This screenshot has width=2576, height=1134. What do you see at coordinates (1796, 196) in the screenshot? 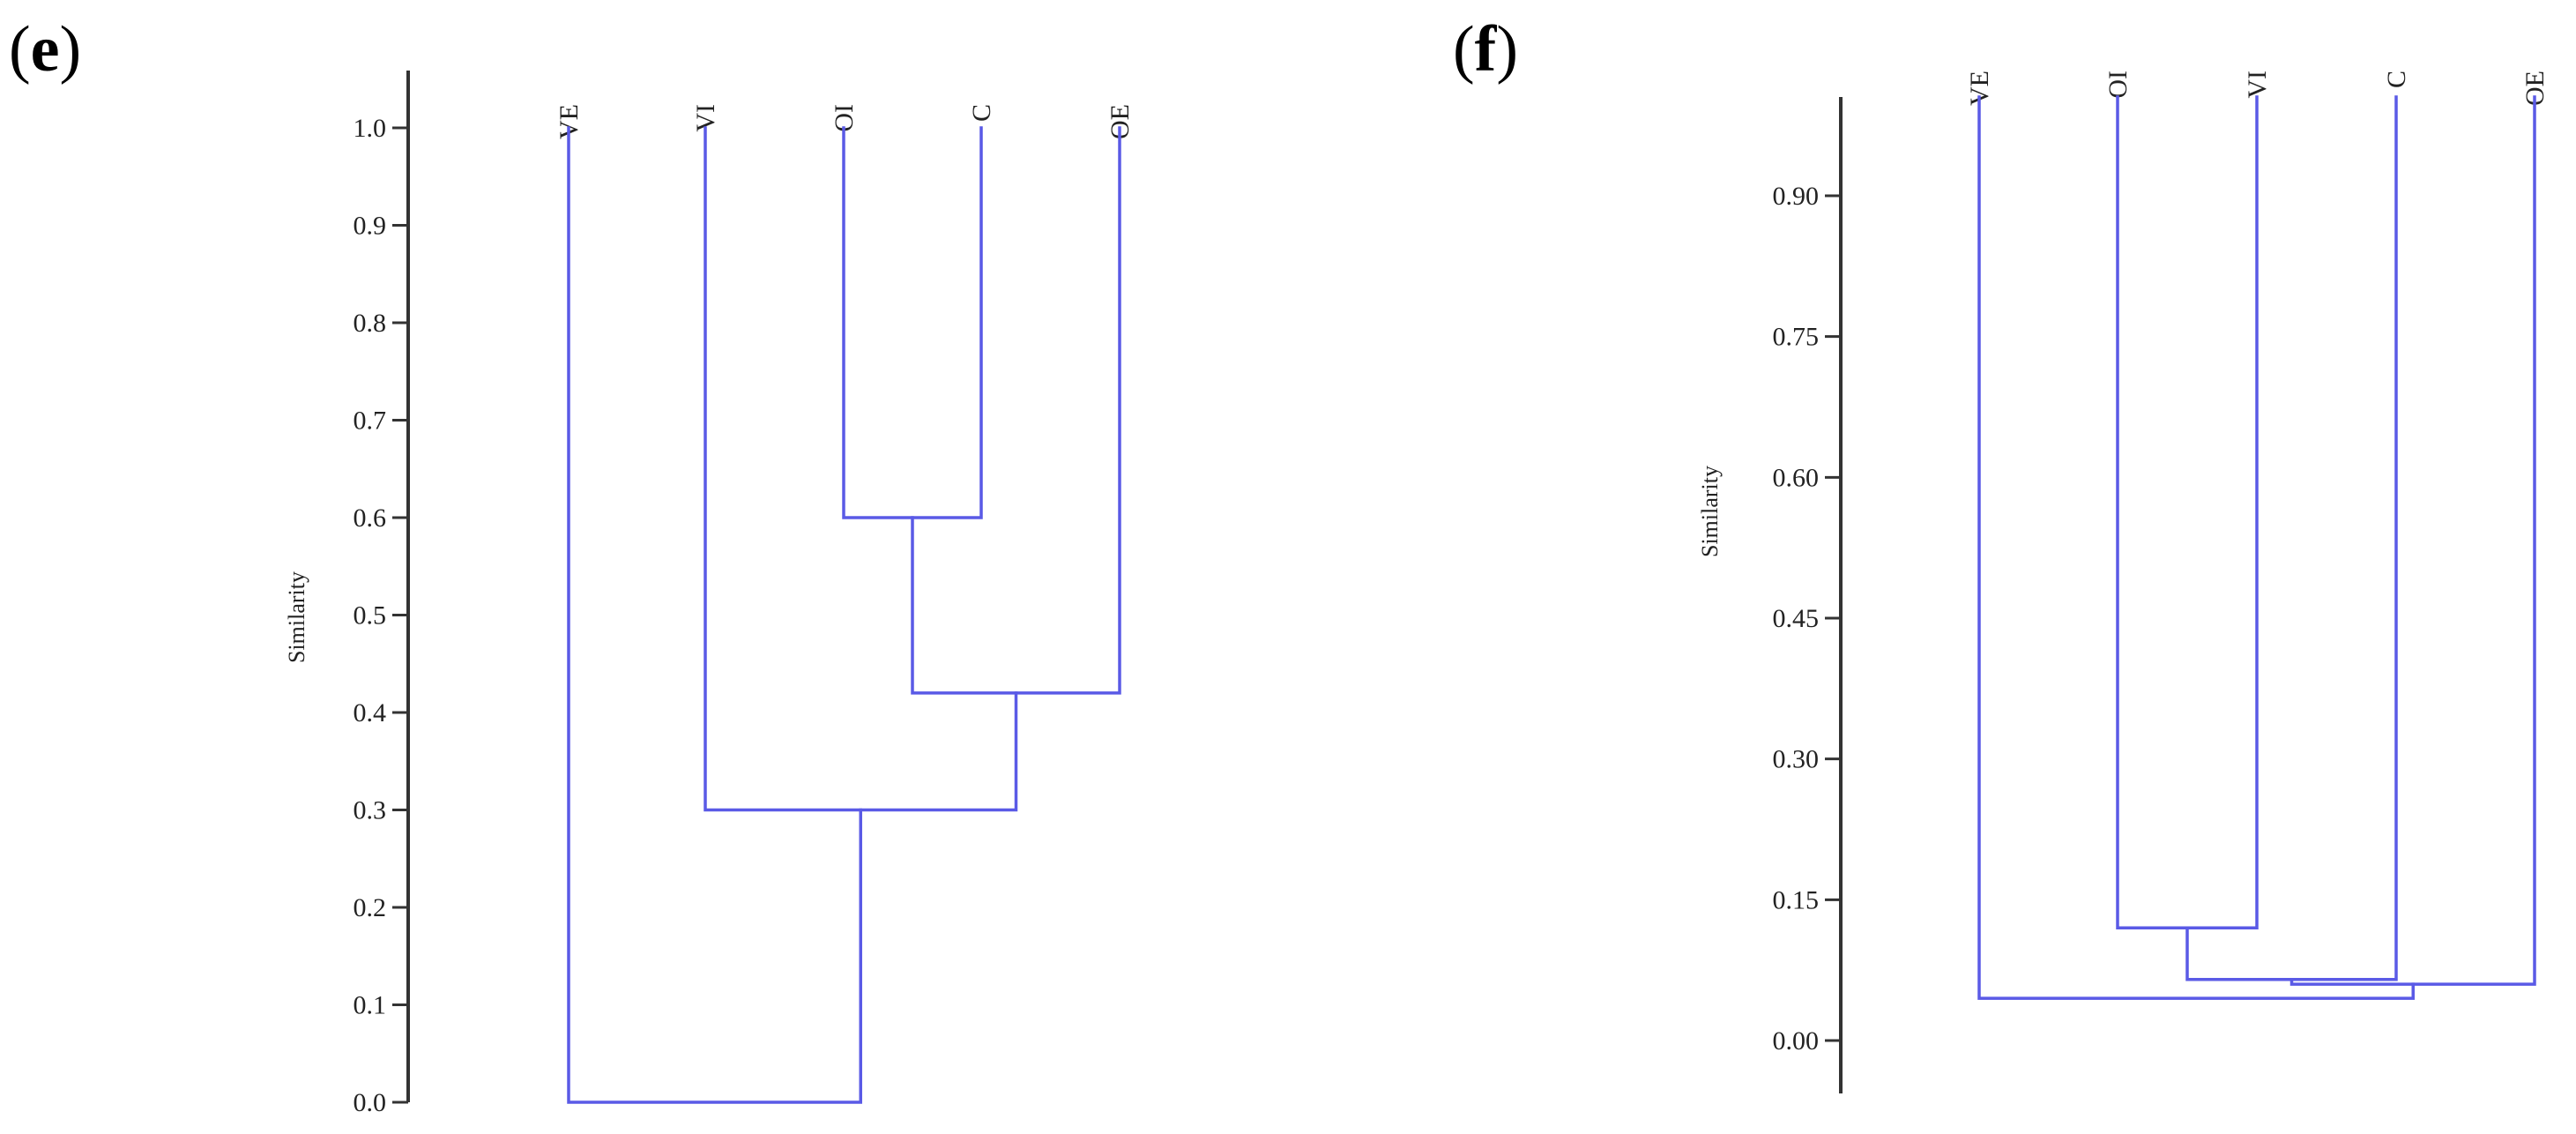
I see `panel-f-tick-label: 0.90` at bounding box center [1796, 196].